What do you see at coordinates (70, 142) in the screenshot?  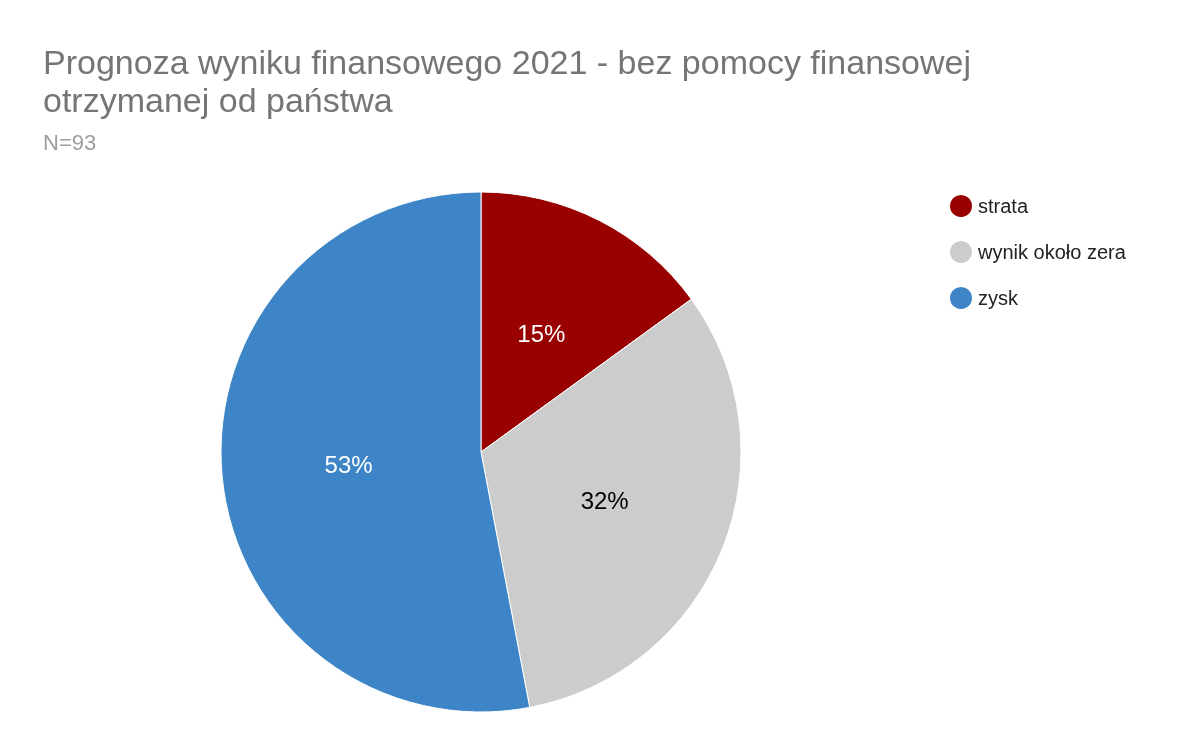 I see `chart-subtitle: N=93` at bounding box center [70, 142].